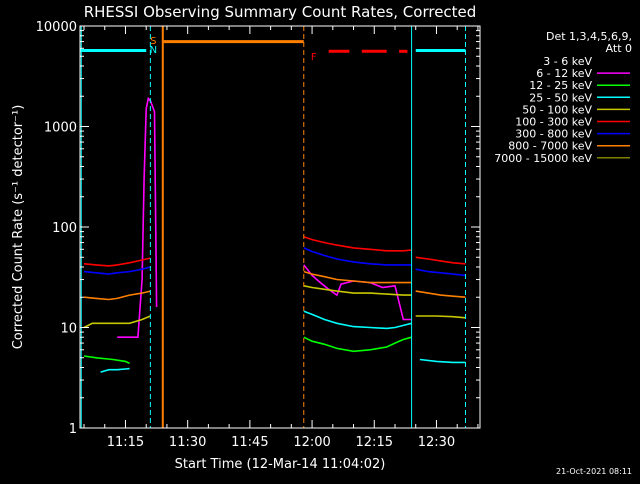  What do you see at coordinates (374, 442) in the screenshot?
I see `x-tick-label: 12:15` at bounding box center [374, 442].